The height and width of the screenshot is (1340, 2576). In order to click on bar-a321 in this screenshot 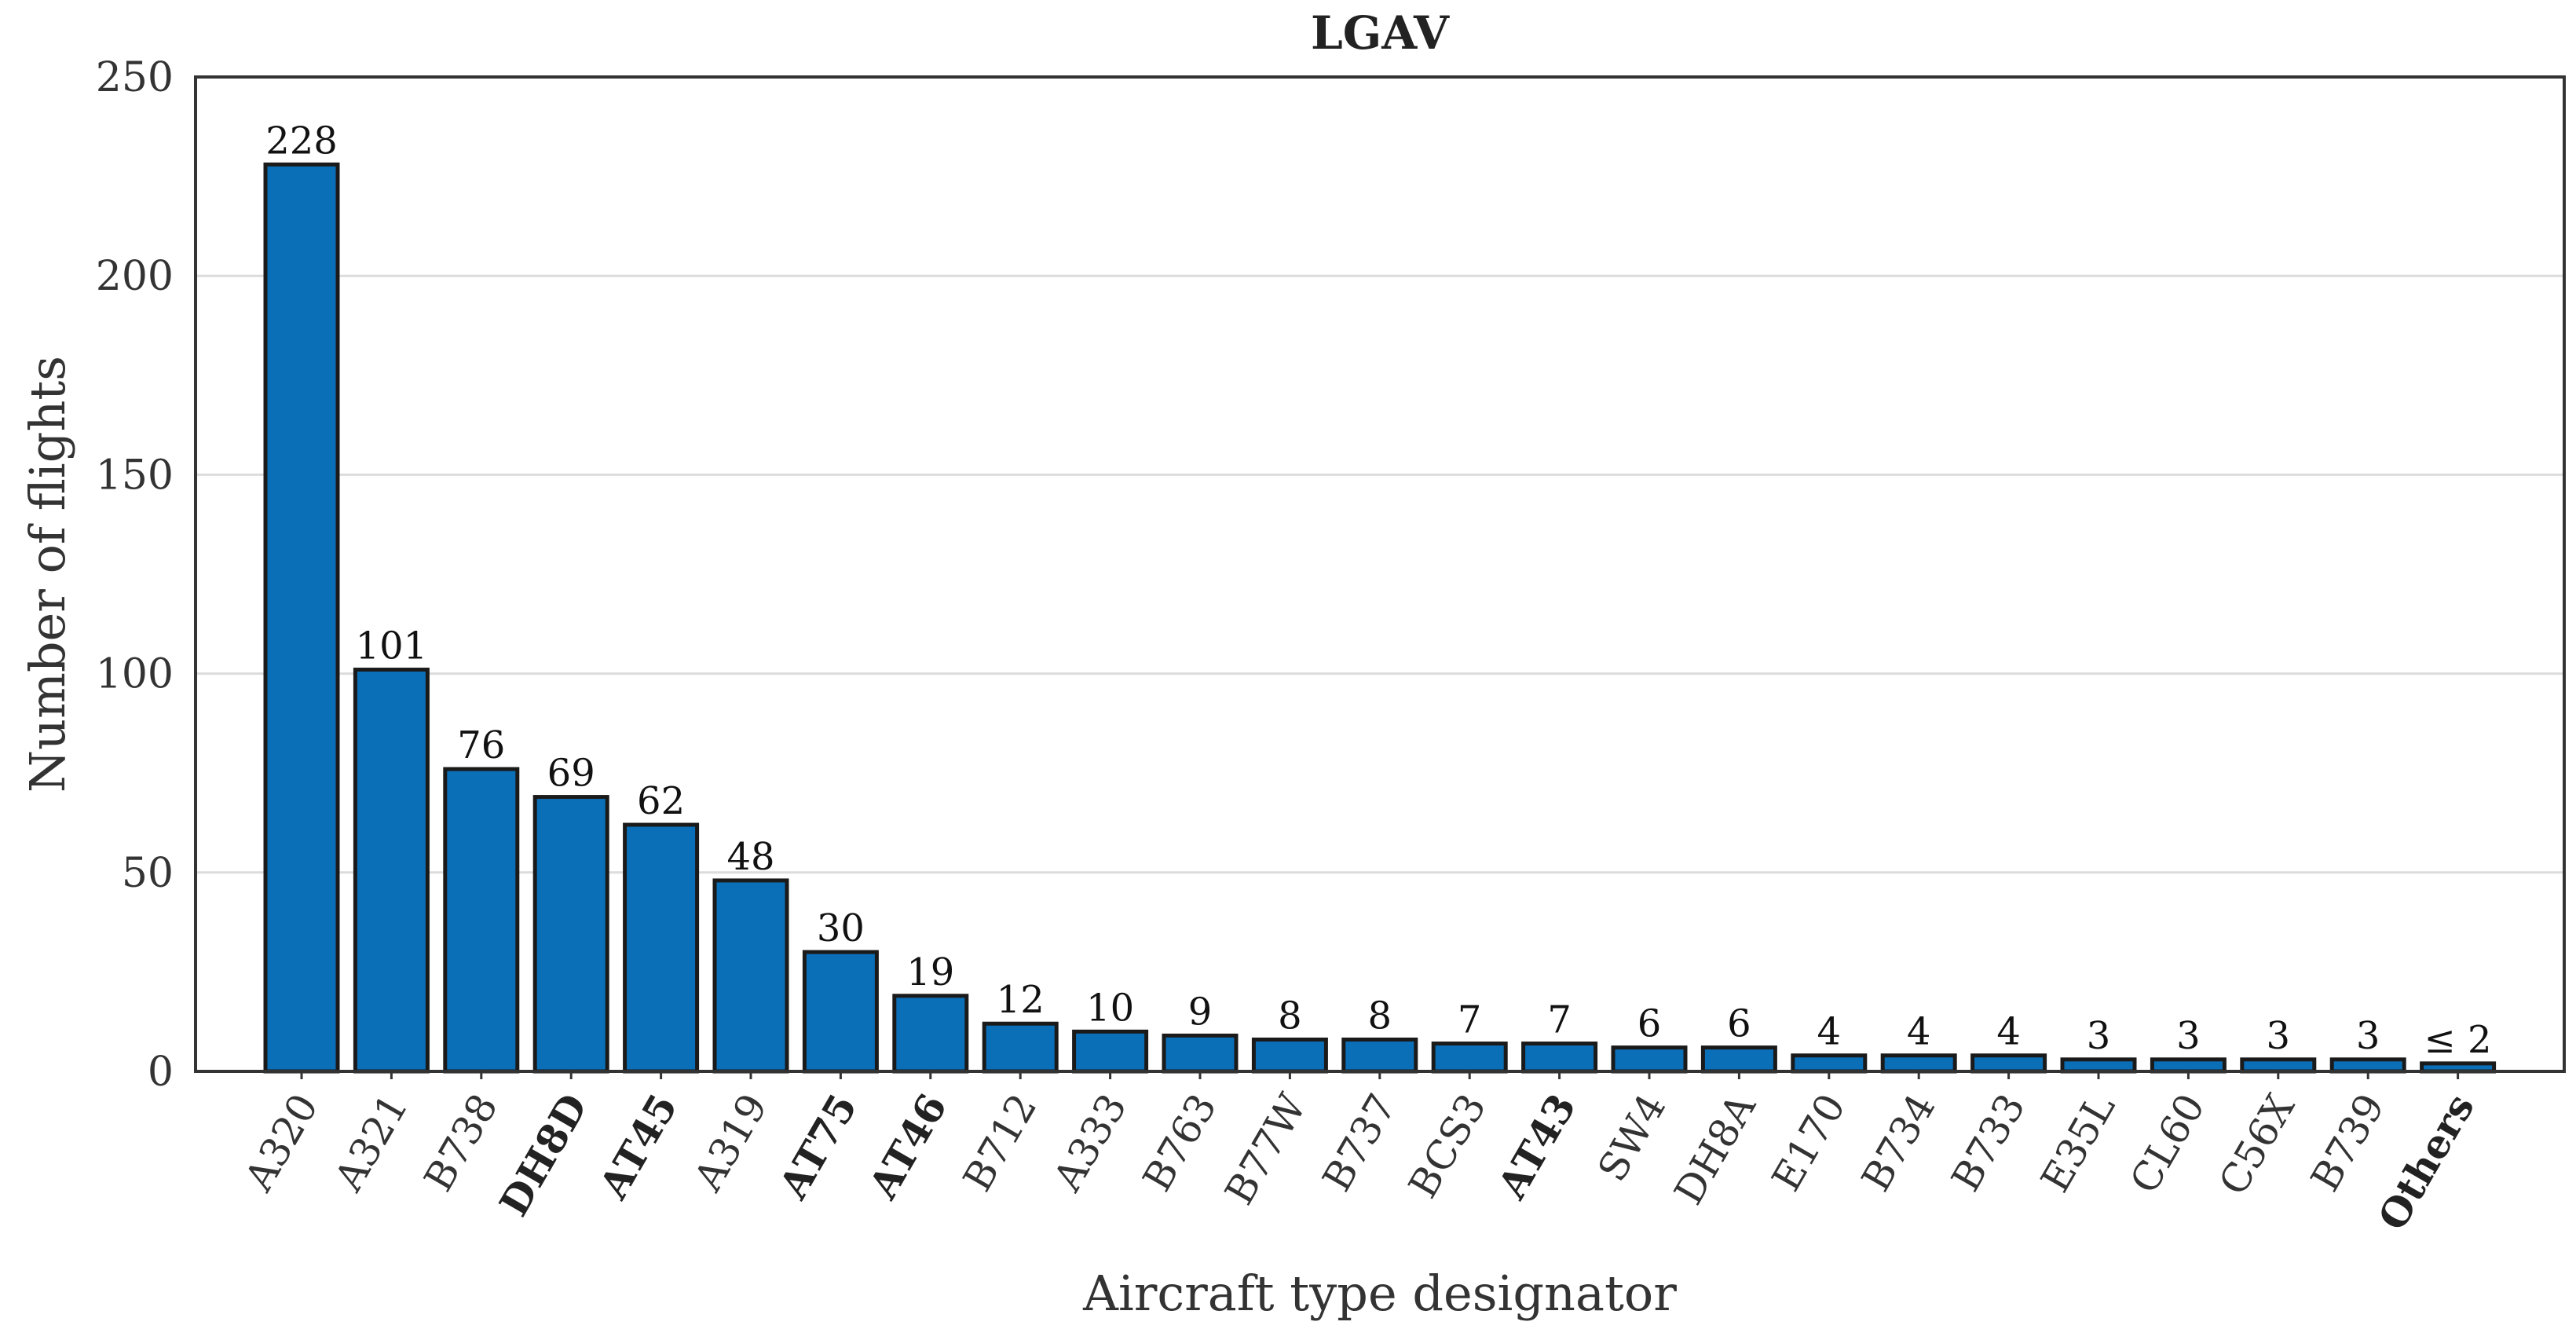, I will do `click(392, 871)`.